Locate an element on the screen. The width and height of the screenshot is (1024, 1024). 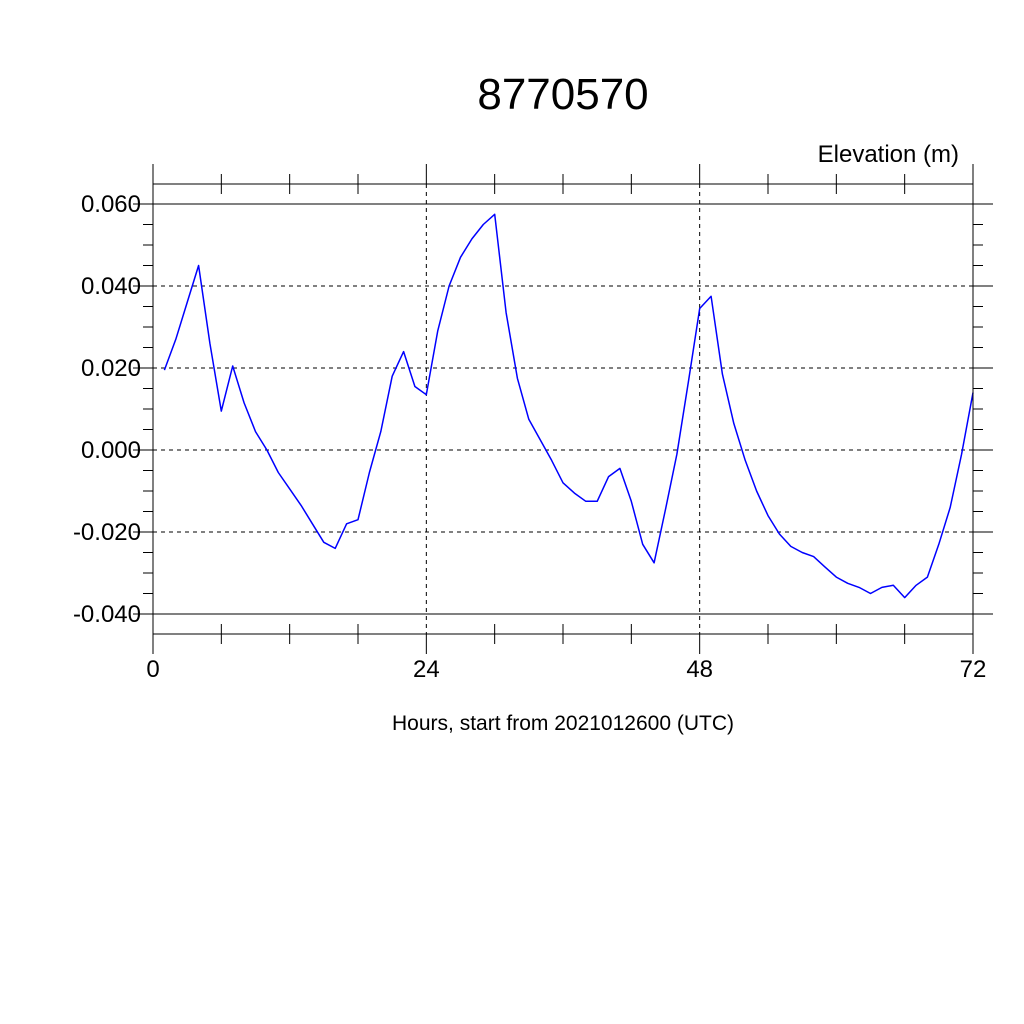
chart-title: 8770570 is located at coordinates (562, 94).